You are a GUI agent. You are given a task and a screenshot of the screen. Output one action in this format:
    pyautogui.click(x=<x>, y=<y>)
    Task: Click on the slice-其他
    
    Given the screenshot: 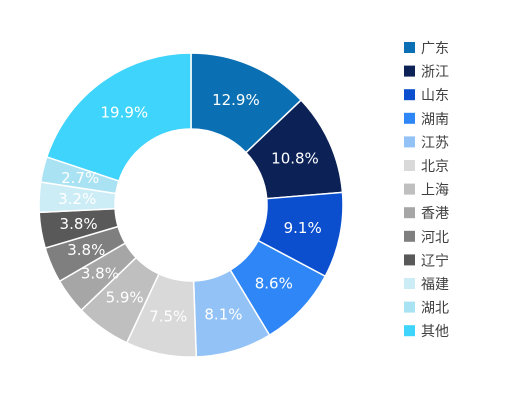 What is the action you would take?
    pyautogui.click(x=118, y=117)
    